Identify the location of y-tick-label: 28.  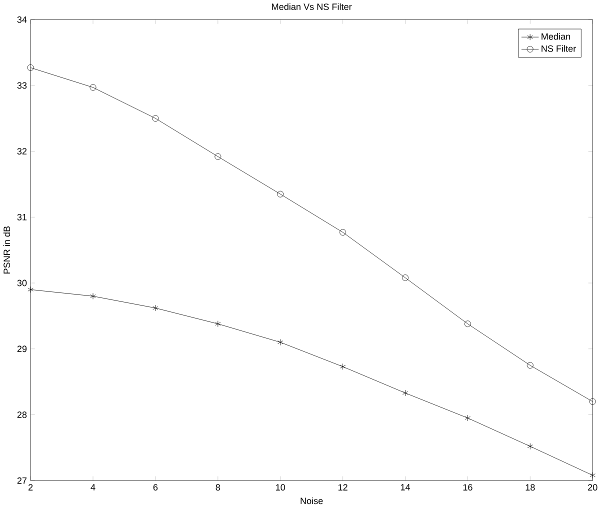
(22, 414).